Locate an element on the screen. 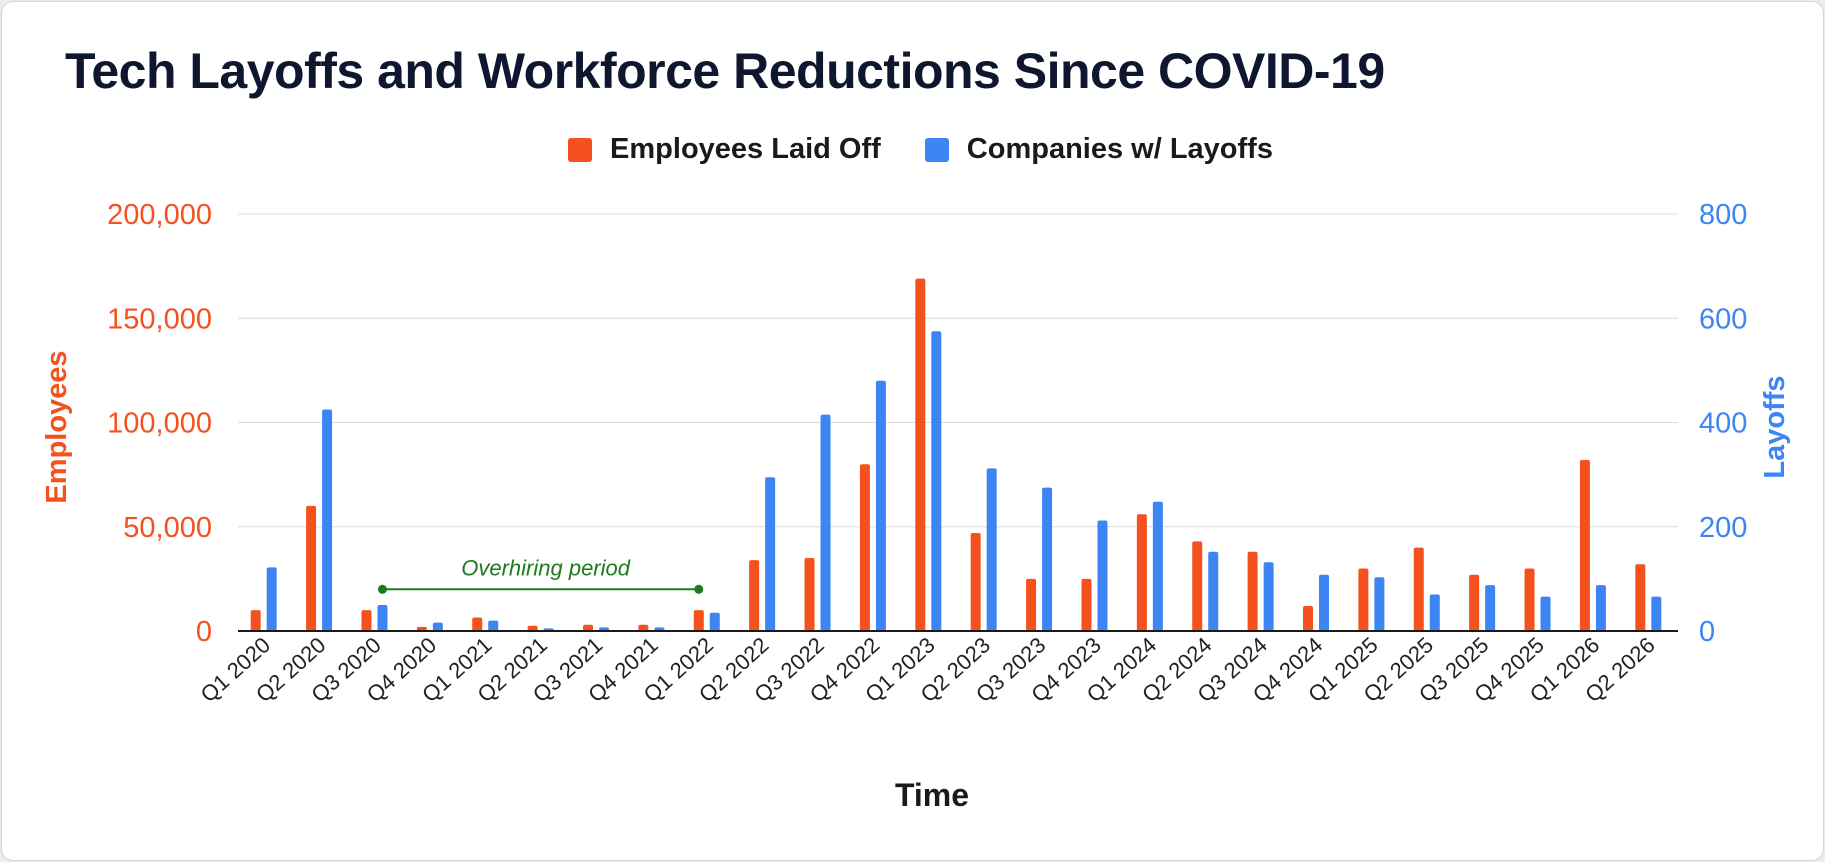 Image resolution: width=1825 pixels, height=862 pixels. legend-item-companies: Companies w/ Layoffs is located at coordinates (1098, 149).